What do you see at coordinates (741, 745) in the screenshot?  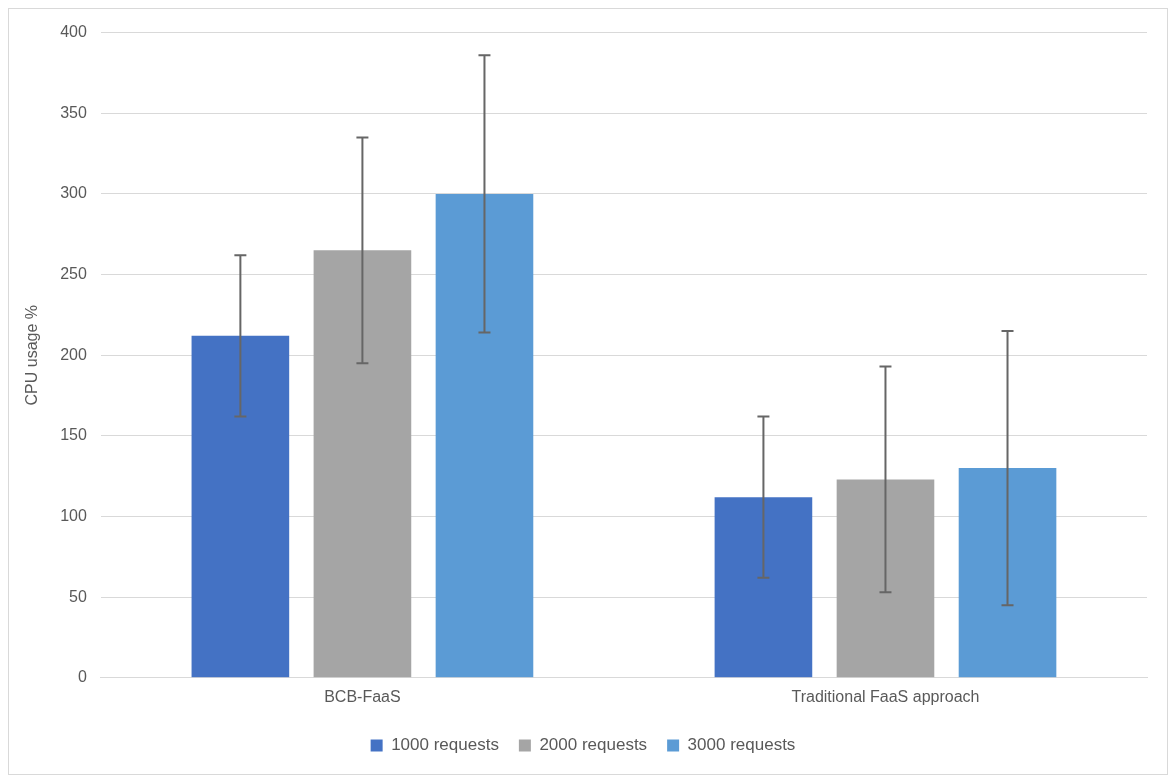 I see `legend-label: 3000 requests` at bounding box center [741, 745].